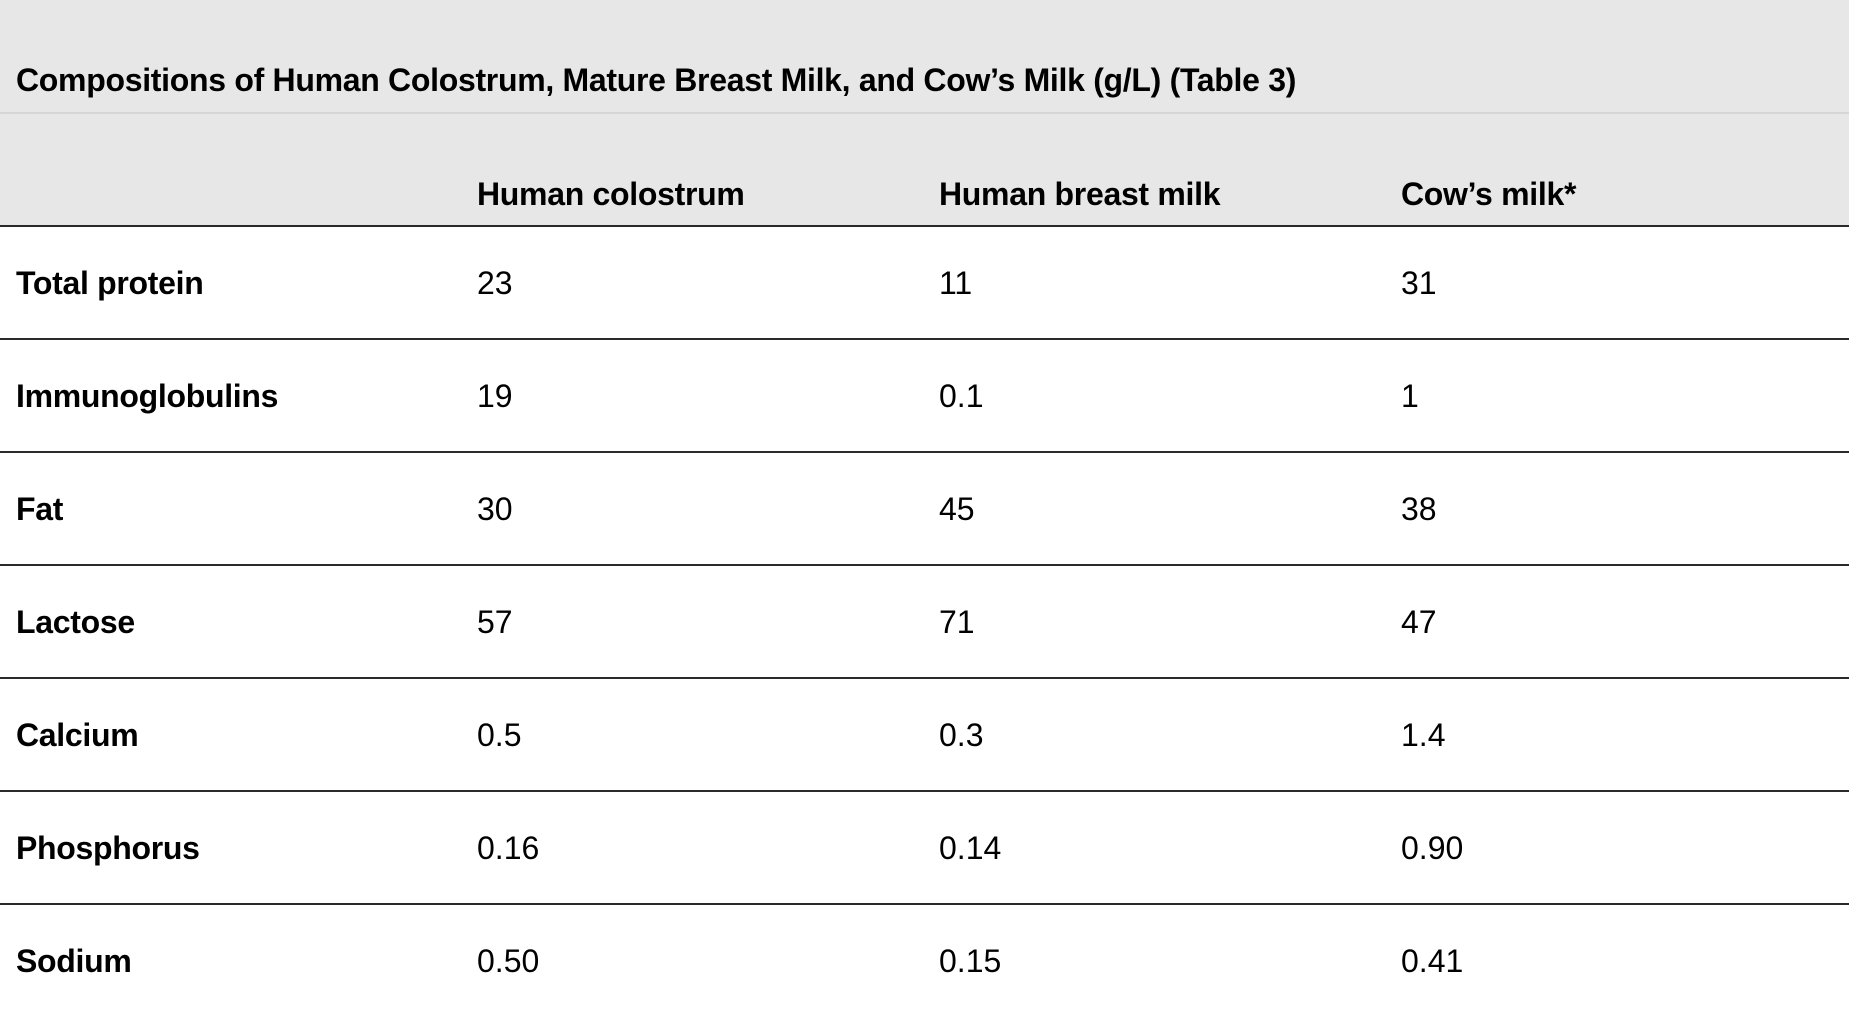 The width and height of the screenshot is (1849, 1020). Describe the element at coordinates (508, 848) in the screenshot. I see `cell-human-colostrum: 0.16` at that location.